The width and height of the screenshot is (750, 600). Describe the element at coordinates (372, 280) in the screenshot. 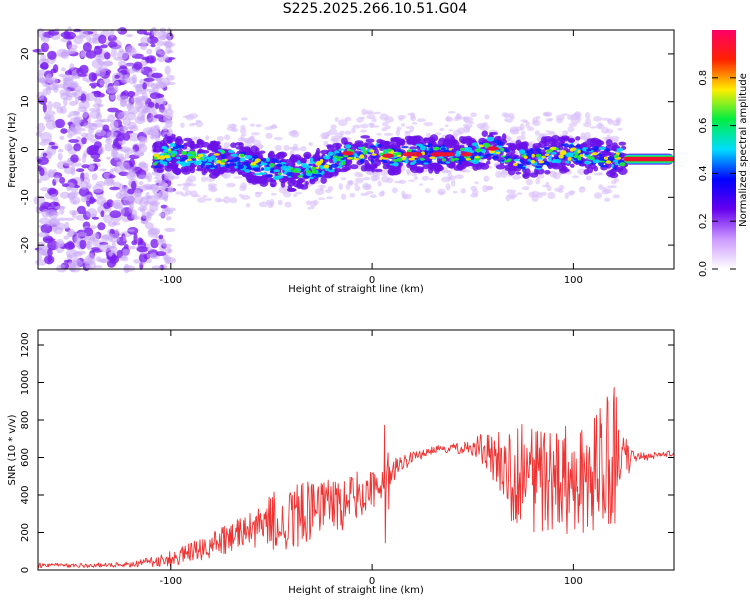

I see `spectrogram-x-tick-label: 0` at that location.